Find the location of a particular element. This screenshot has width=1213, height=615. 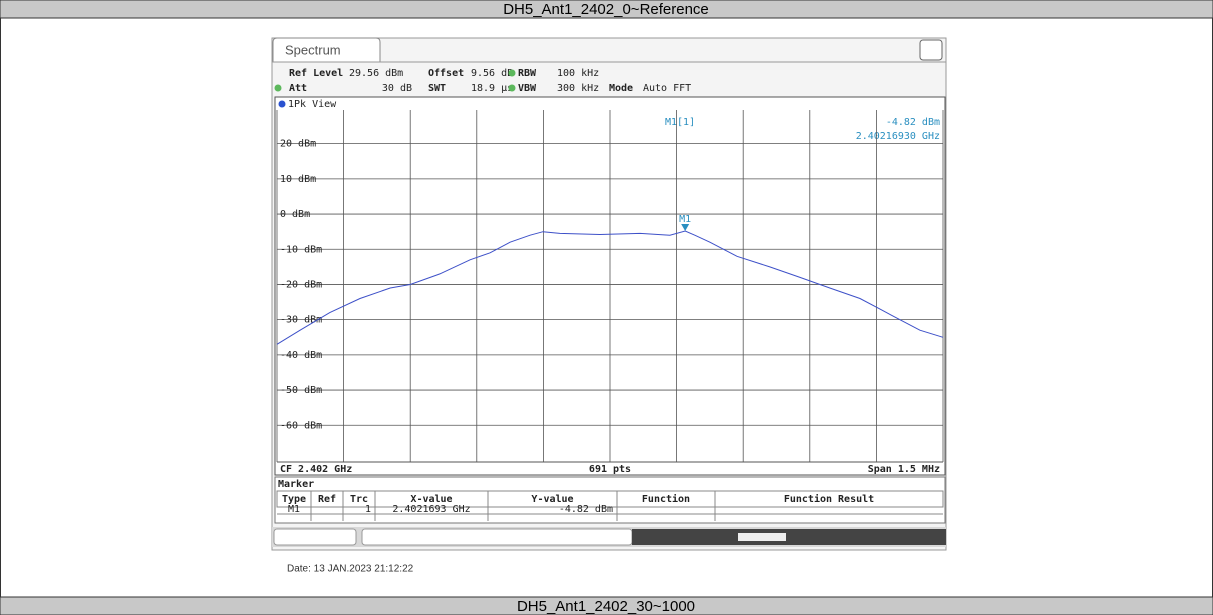

tab is located at coordinates (326, 49).